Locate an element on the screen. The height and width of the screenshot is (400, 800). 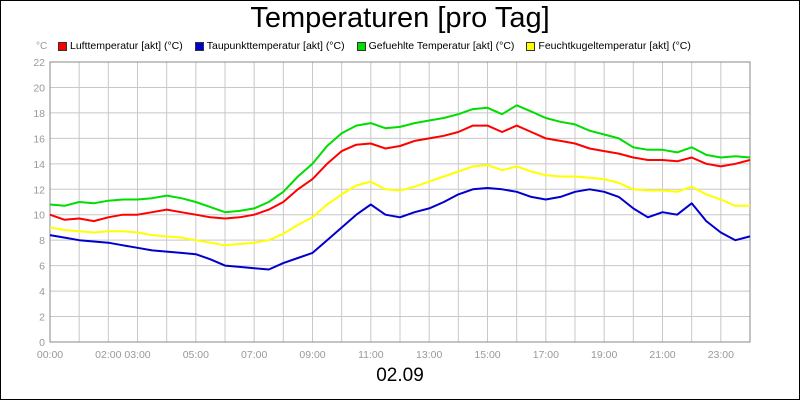
x-tick-label: 17:00 is located at coordinates (546, 355).